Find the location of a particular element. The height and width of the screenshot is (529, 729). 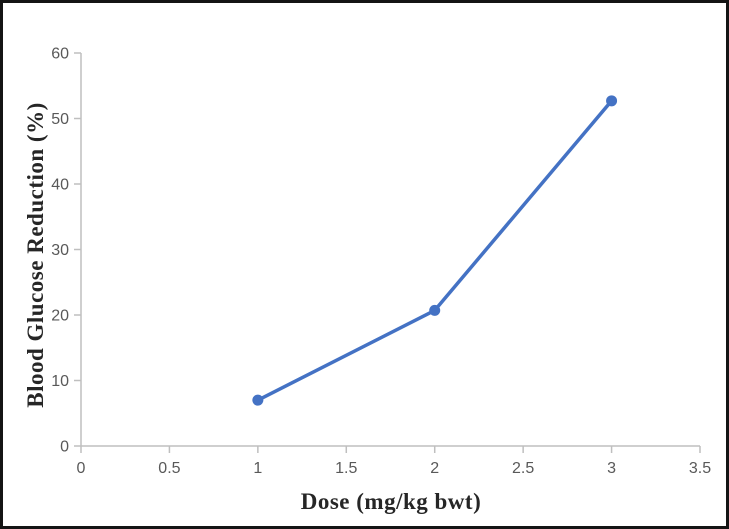

x-axis-title: Dose (mg/kg bwt) is located at coordinates (391, 501).